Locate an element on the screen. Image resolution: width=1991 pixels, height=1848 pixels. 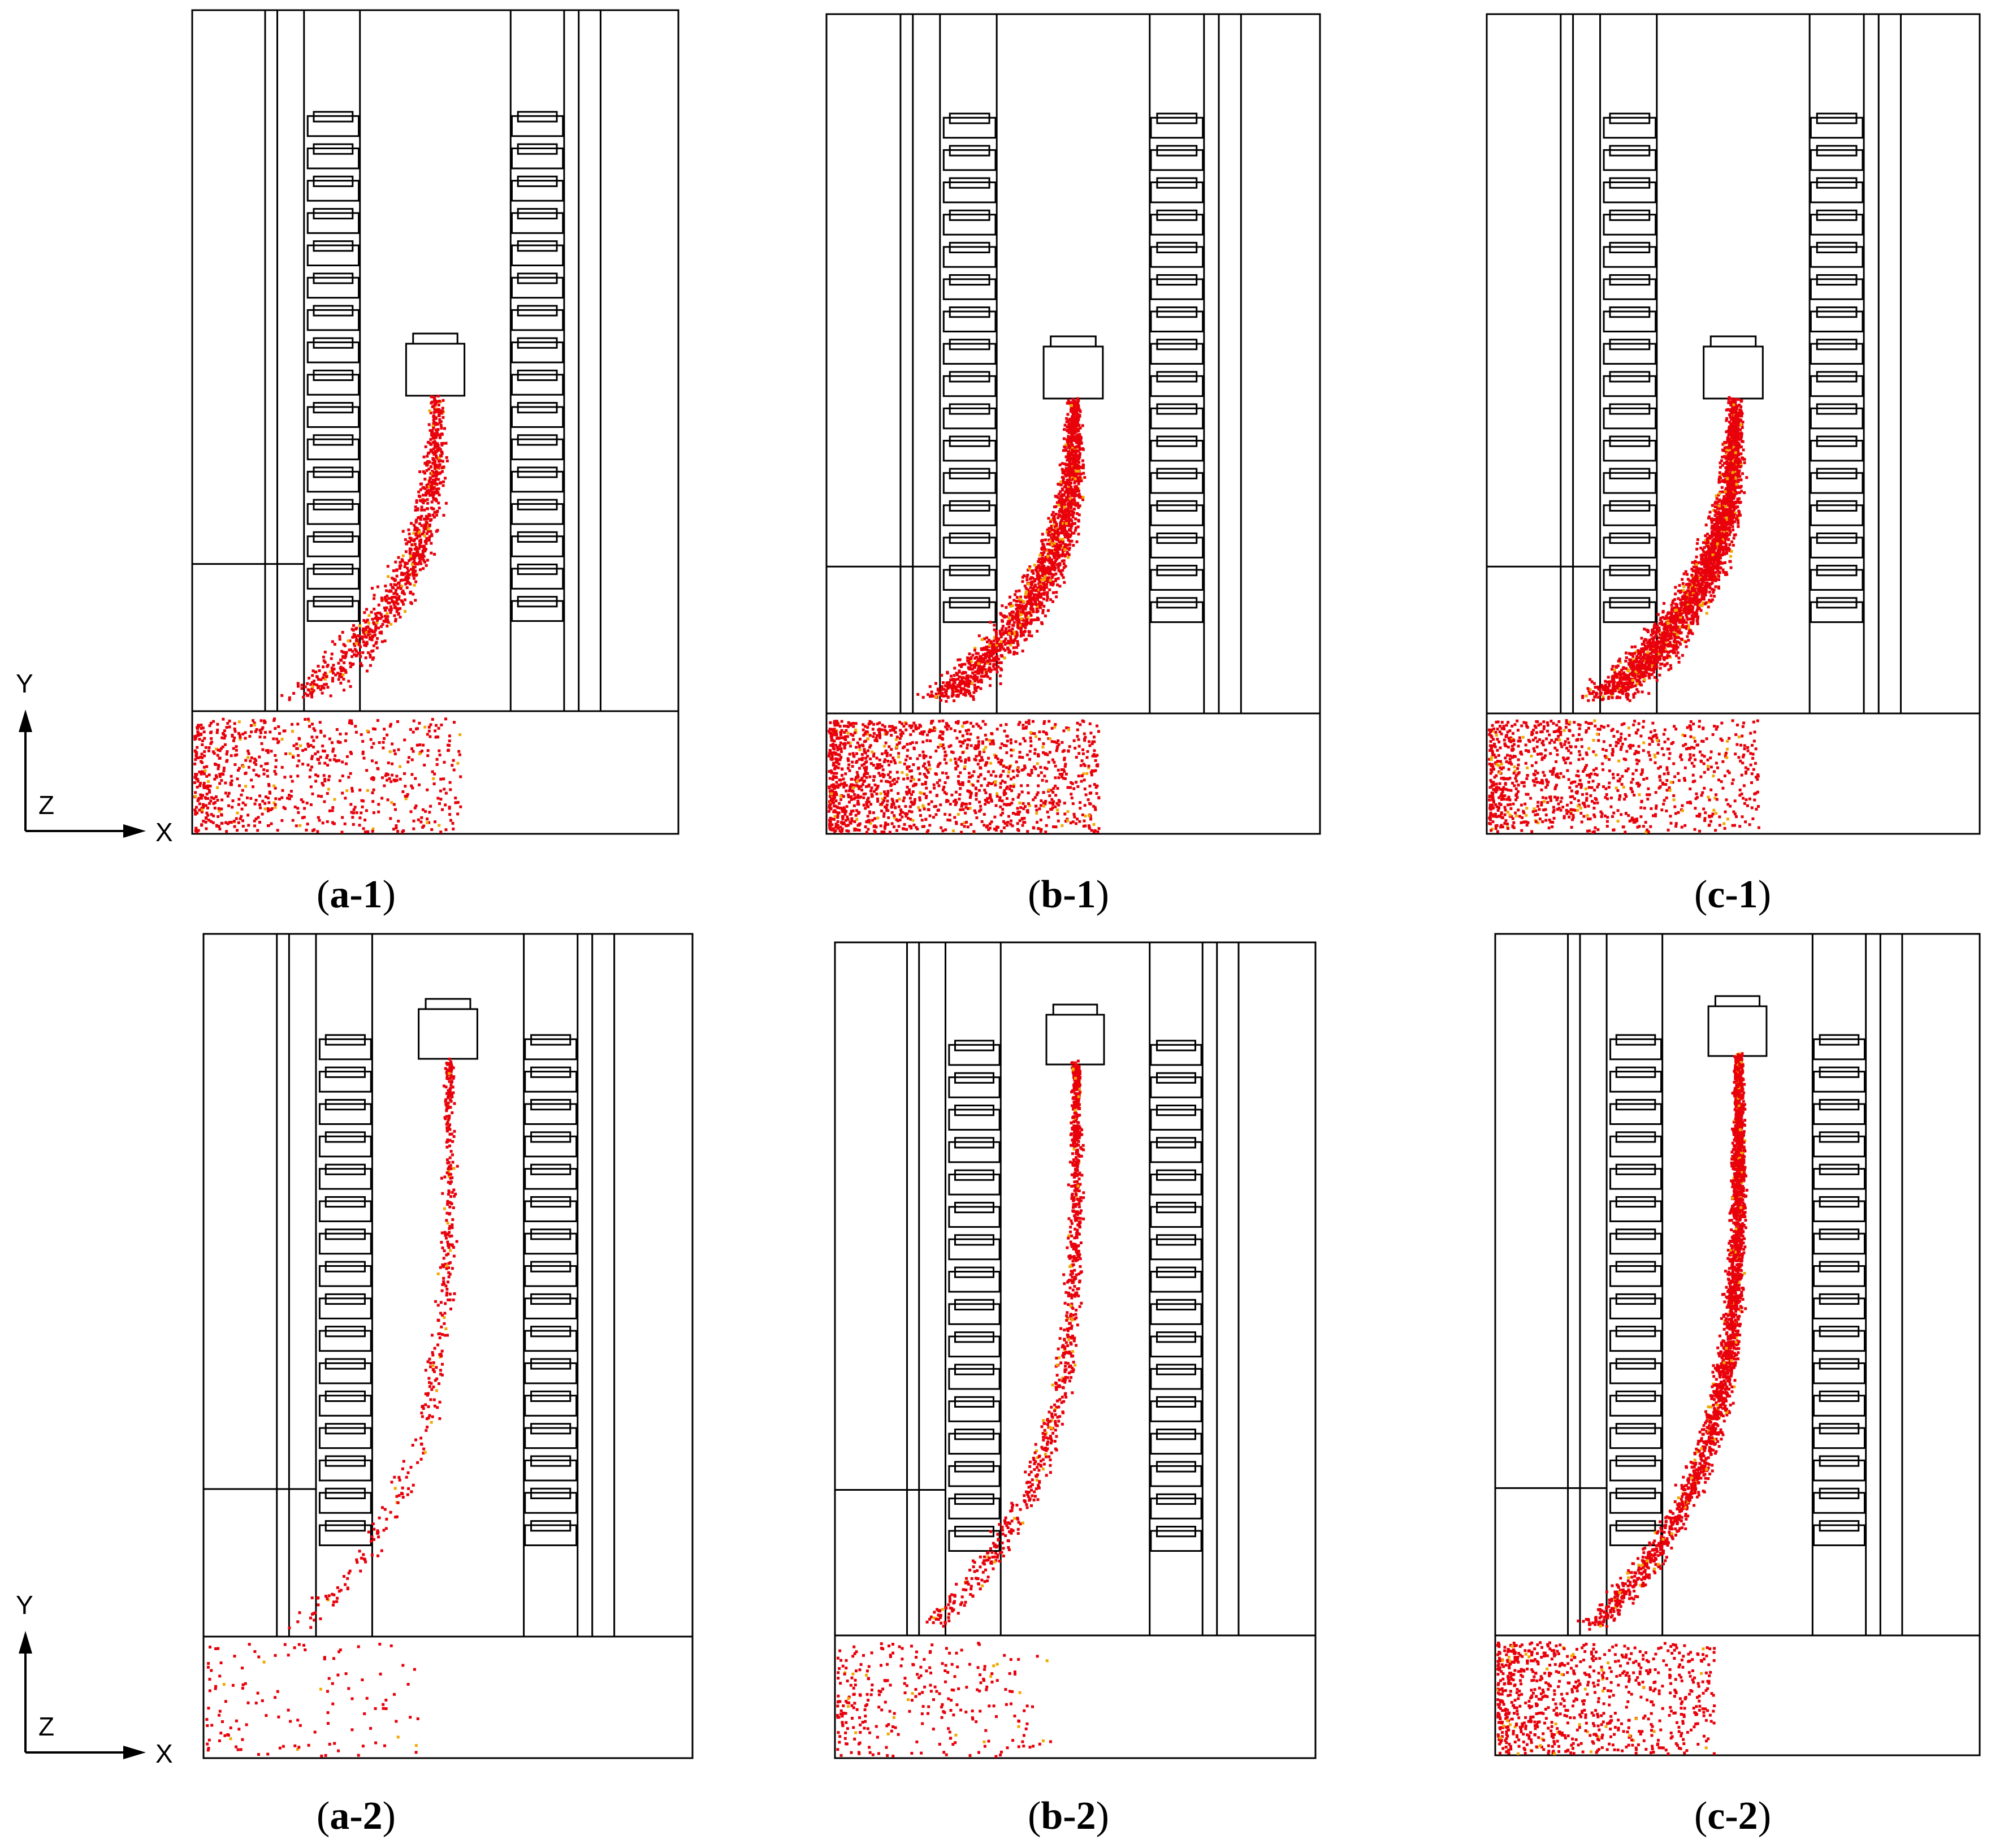
left-equipment-stack-unit is located at coordinates (970, 386).